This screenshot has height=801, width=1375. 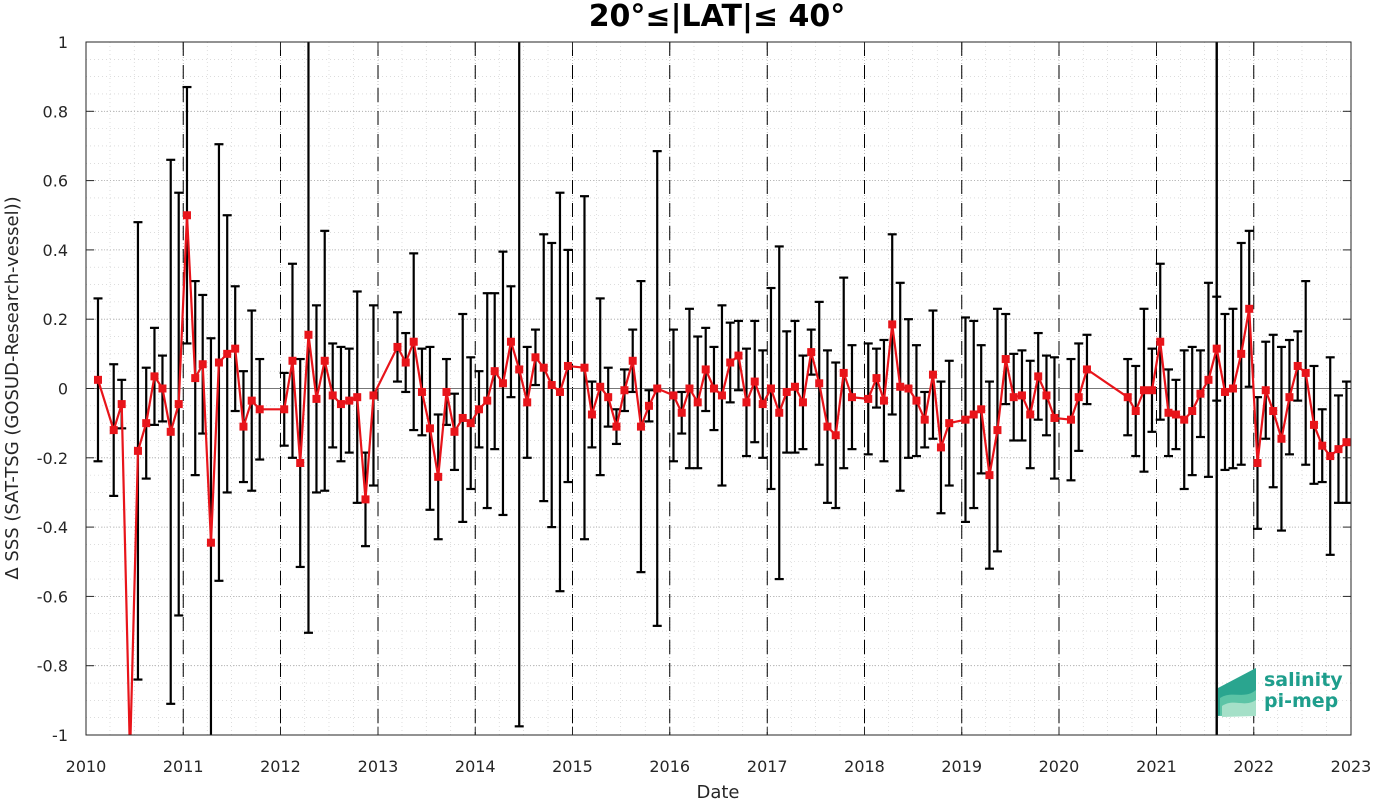 What do you see at coordinates (52, 458) in the screenshot?
I see `y-tick-label: -0.2` at bounding box center [52, 458].